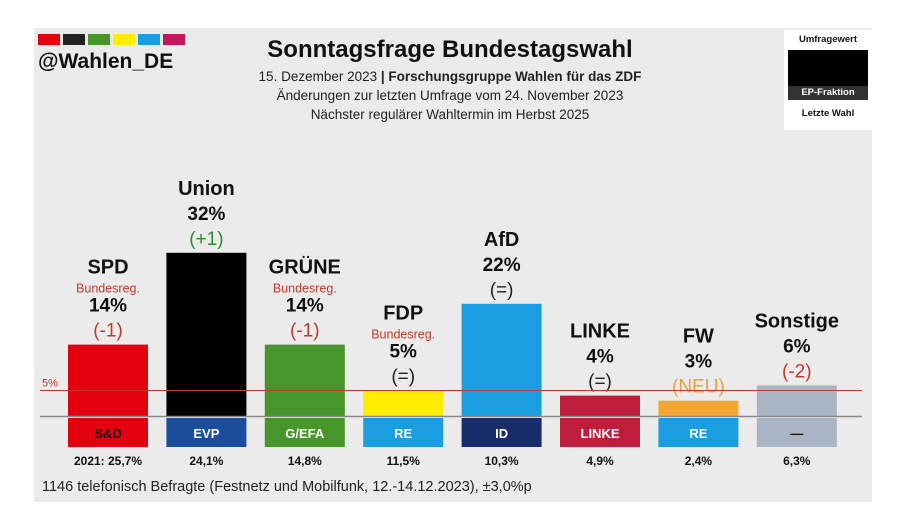  I want to click on last-election-label: 14,8%, so click(305, 461).